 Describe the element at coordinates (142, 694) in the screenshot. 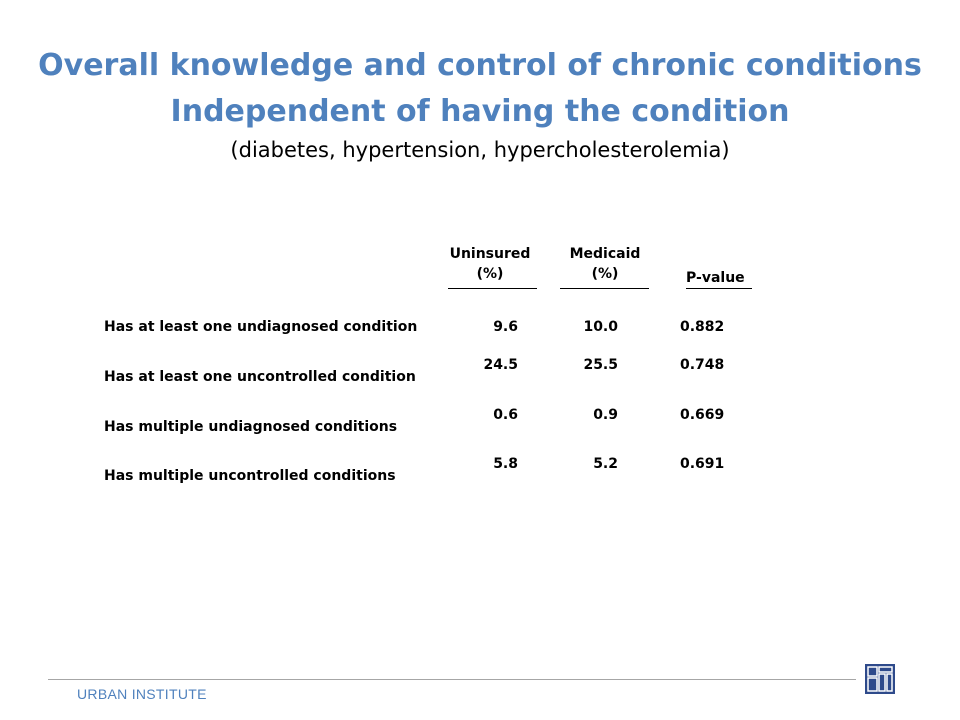

I see `footer-organization: URBAN INSTITUTE` at that location.